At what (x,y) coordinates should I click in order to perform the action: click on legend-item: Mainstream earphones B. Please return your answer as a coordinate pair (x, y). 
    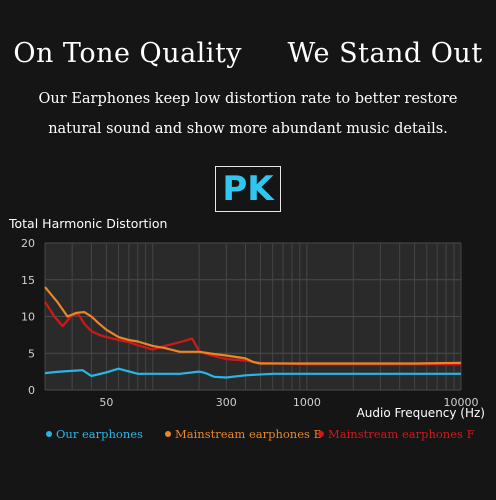
    Looking at the image, I should click on (243, 434).